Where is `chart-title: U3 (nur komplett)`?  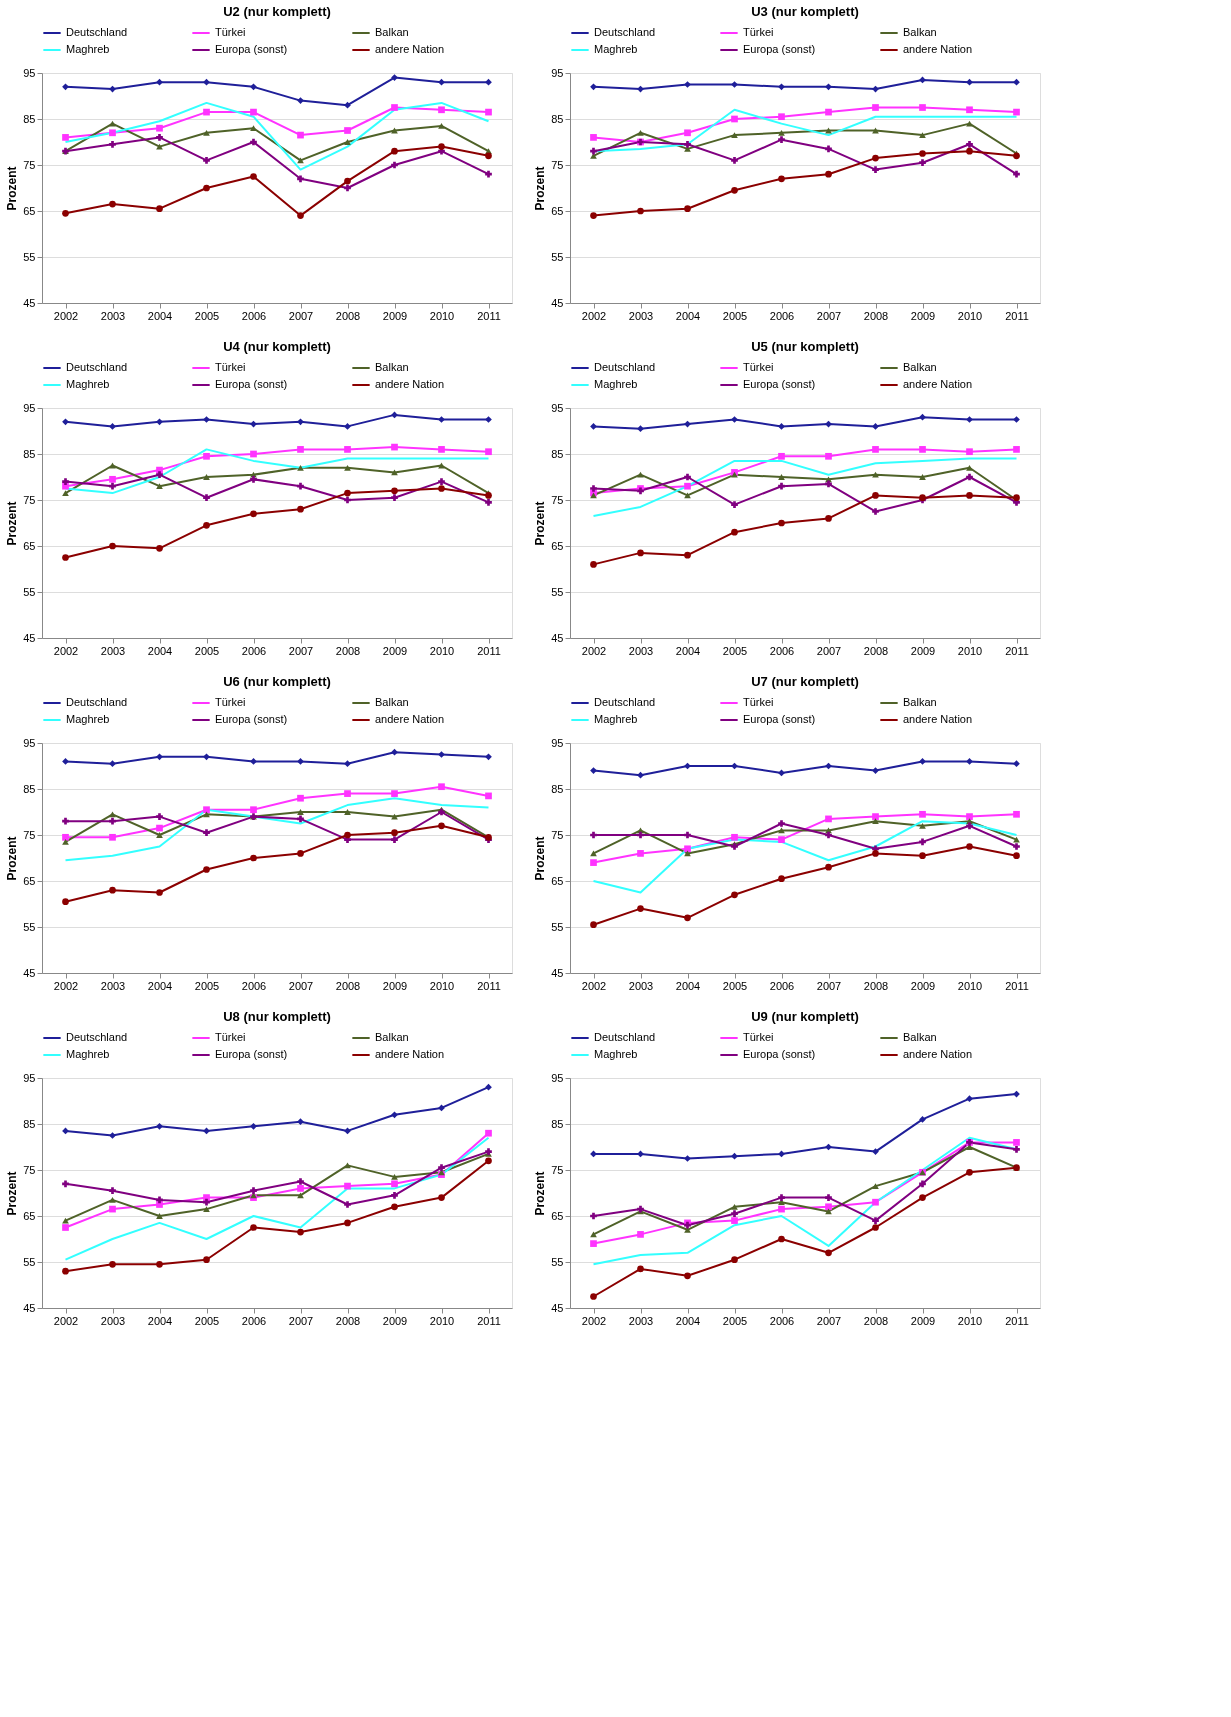 chart-title: U3 (nur komplett) is located at coordinates (805, 11).